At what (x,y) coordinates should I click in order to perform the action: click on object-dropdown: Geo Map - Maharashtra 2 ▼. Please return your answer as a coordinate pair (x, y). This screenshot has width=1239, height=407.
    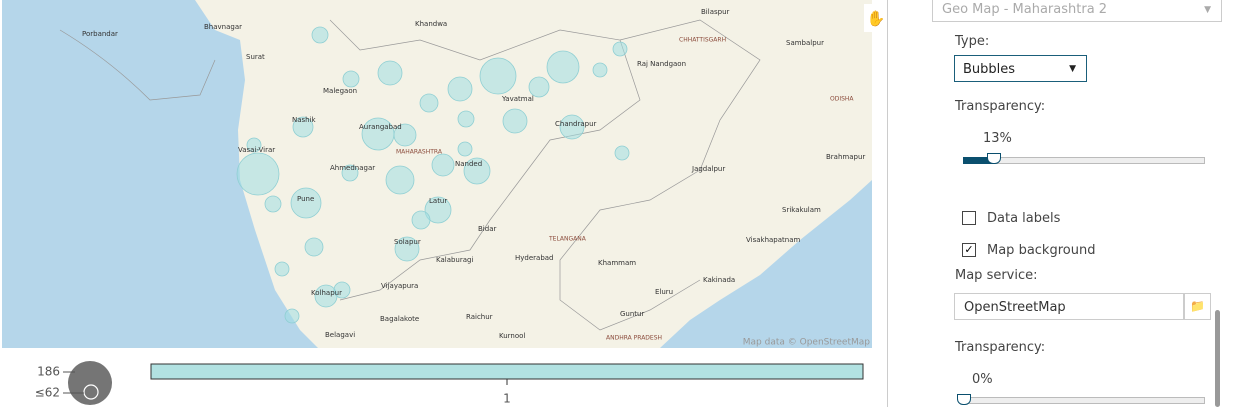
    Looking at the image, I should click on (1077, 11).